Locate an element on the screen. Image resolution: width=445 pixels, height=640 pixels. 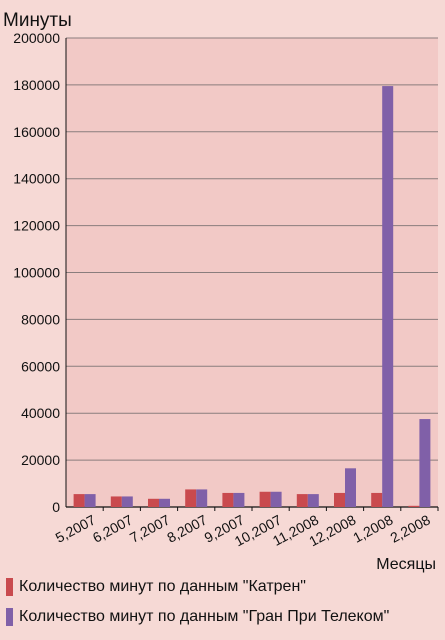
y-tick-label: 80000 is located at coordinates (40, 319).